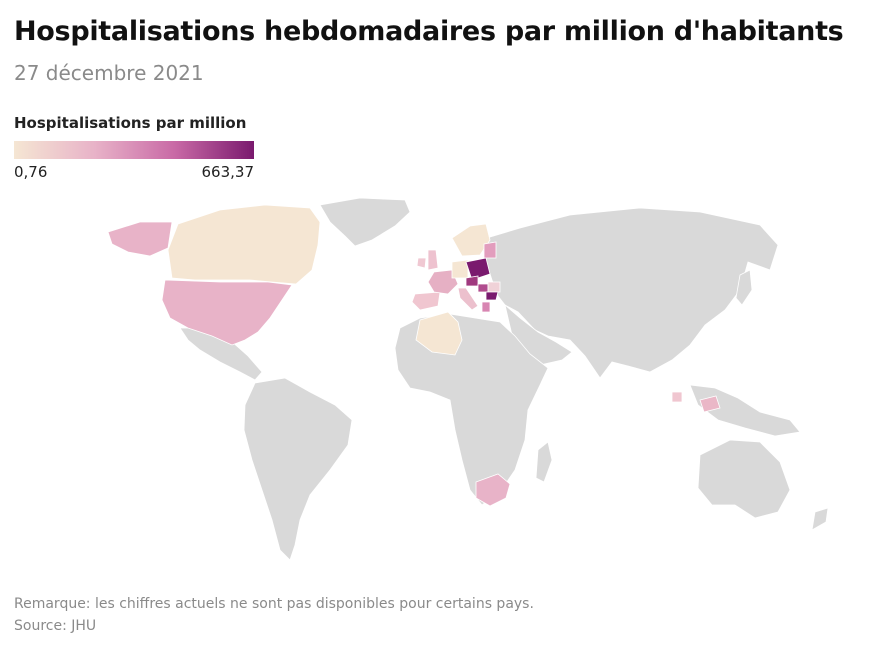 This screenshot has width=873, height=651. I want to click on new-zealand, so click(820, 519).